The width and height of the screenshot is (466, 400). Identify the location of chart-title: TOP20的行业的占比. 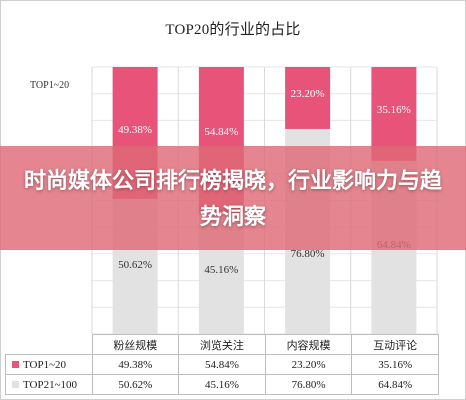
(233, 30).